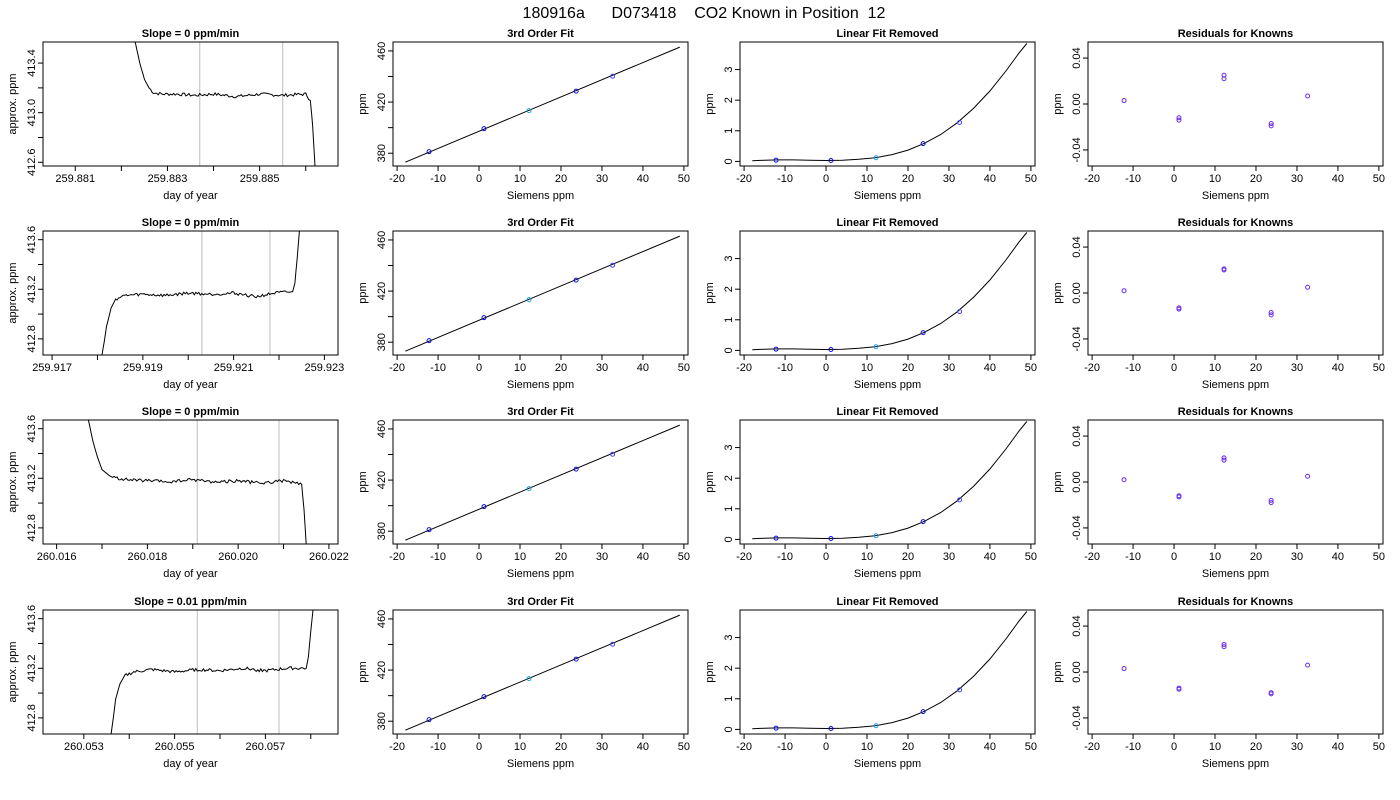 This screenshot has width=1400, height=800. What do you see at coordinates (1215, 368) in the screenshot?
I see `x-tick-label: 10` at bounding box center [1215, 368].